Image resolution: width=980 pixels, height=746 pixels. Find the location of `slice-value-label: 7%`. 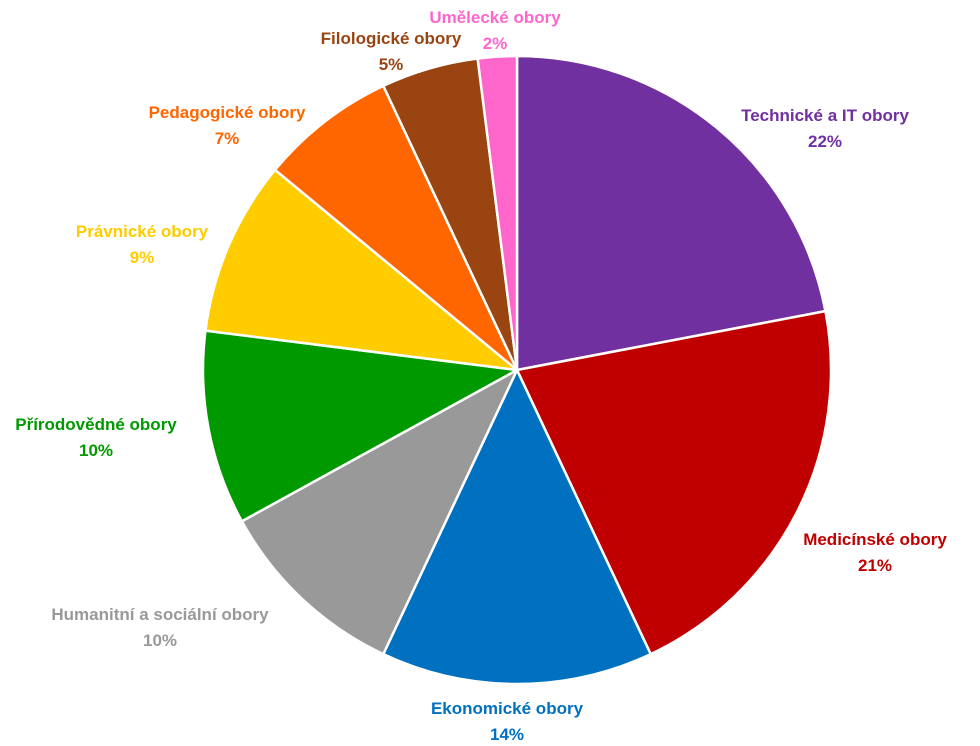

slice-value-label: 7% is located at coordinates (227, 138).